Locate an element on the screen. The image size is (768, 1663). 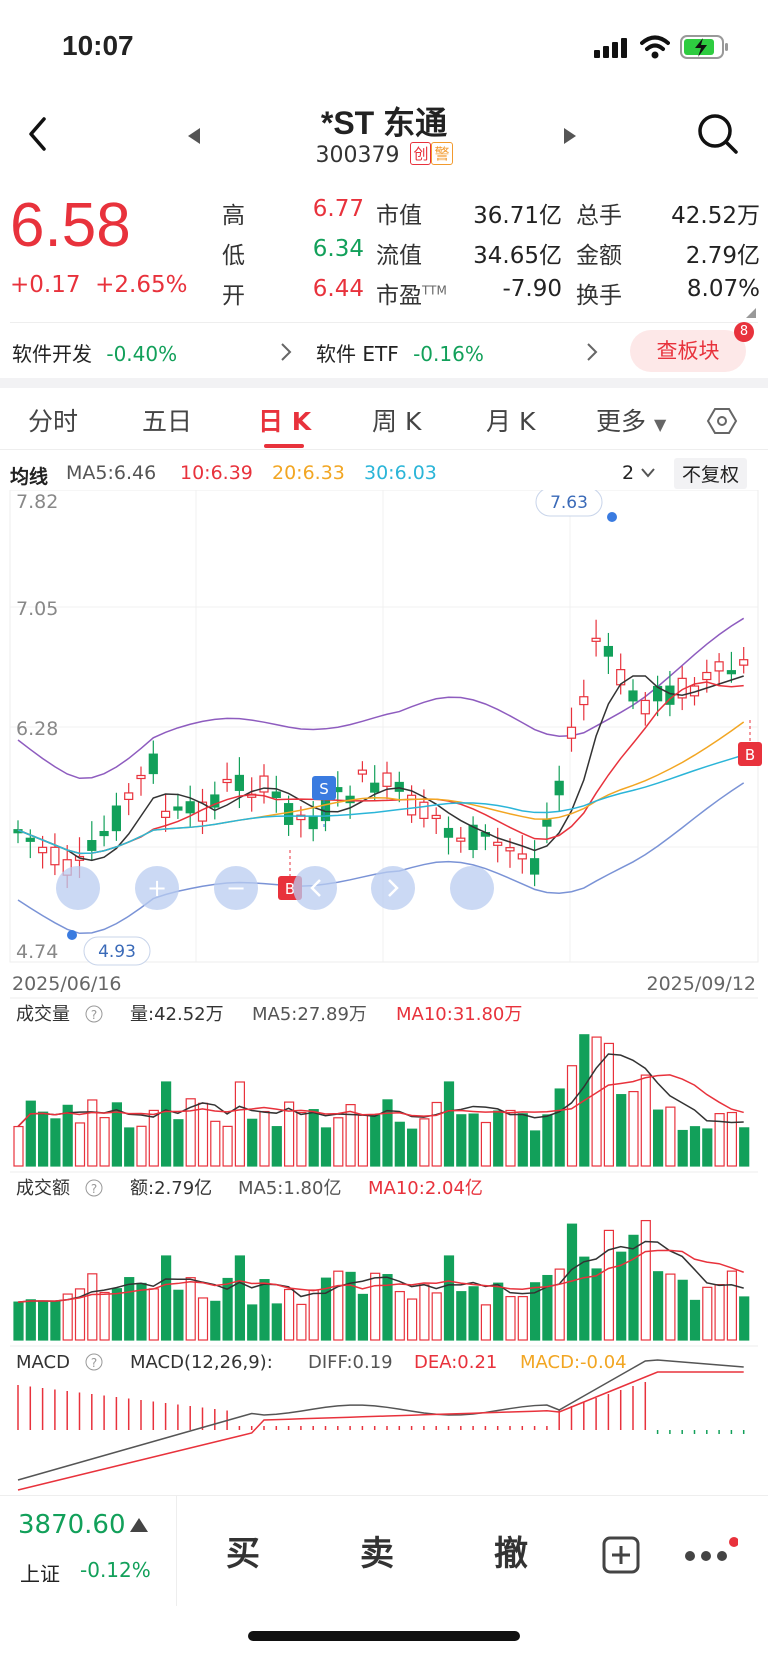
stat-value-mktcap: 36.71亿 is located at coordinates (517, 216).